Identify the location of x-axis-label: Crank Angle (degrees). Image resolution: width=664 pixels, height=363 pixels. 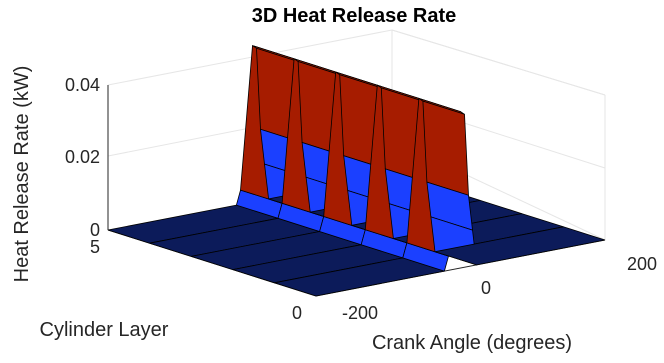
(472, 343).